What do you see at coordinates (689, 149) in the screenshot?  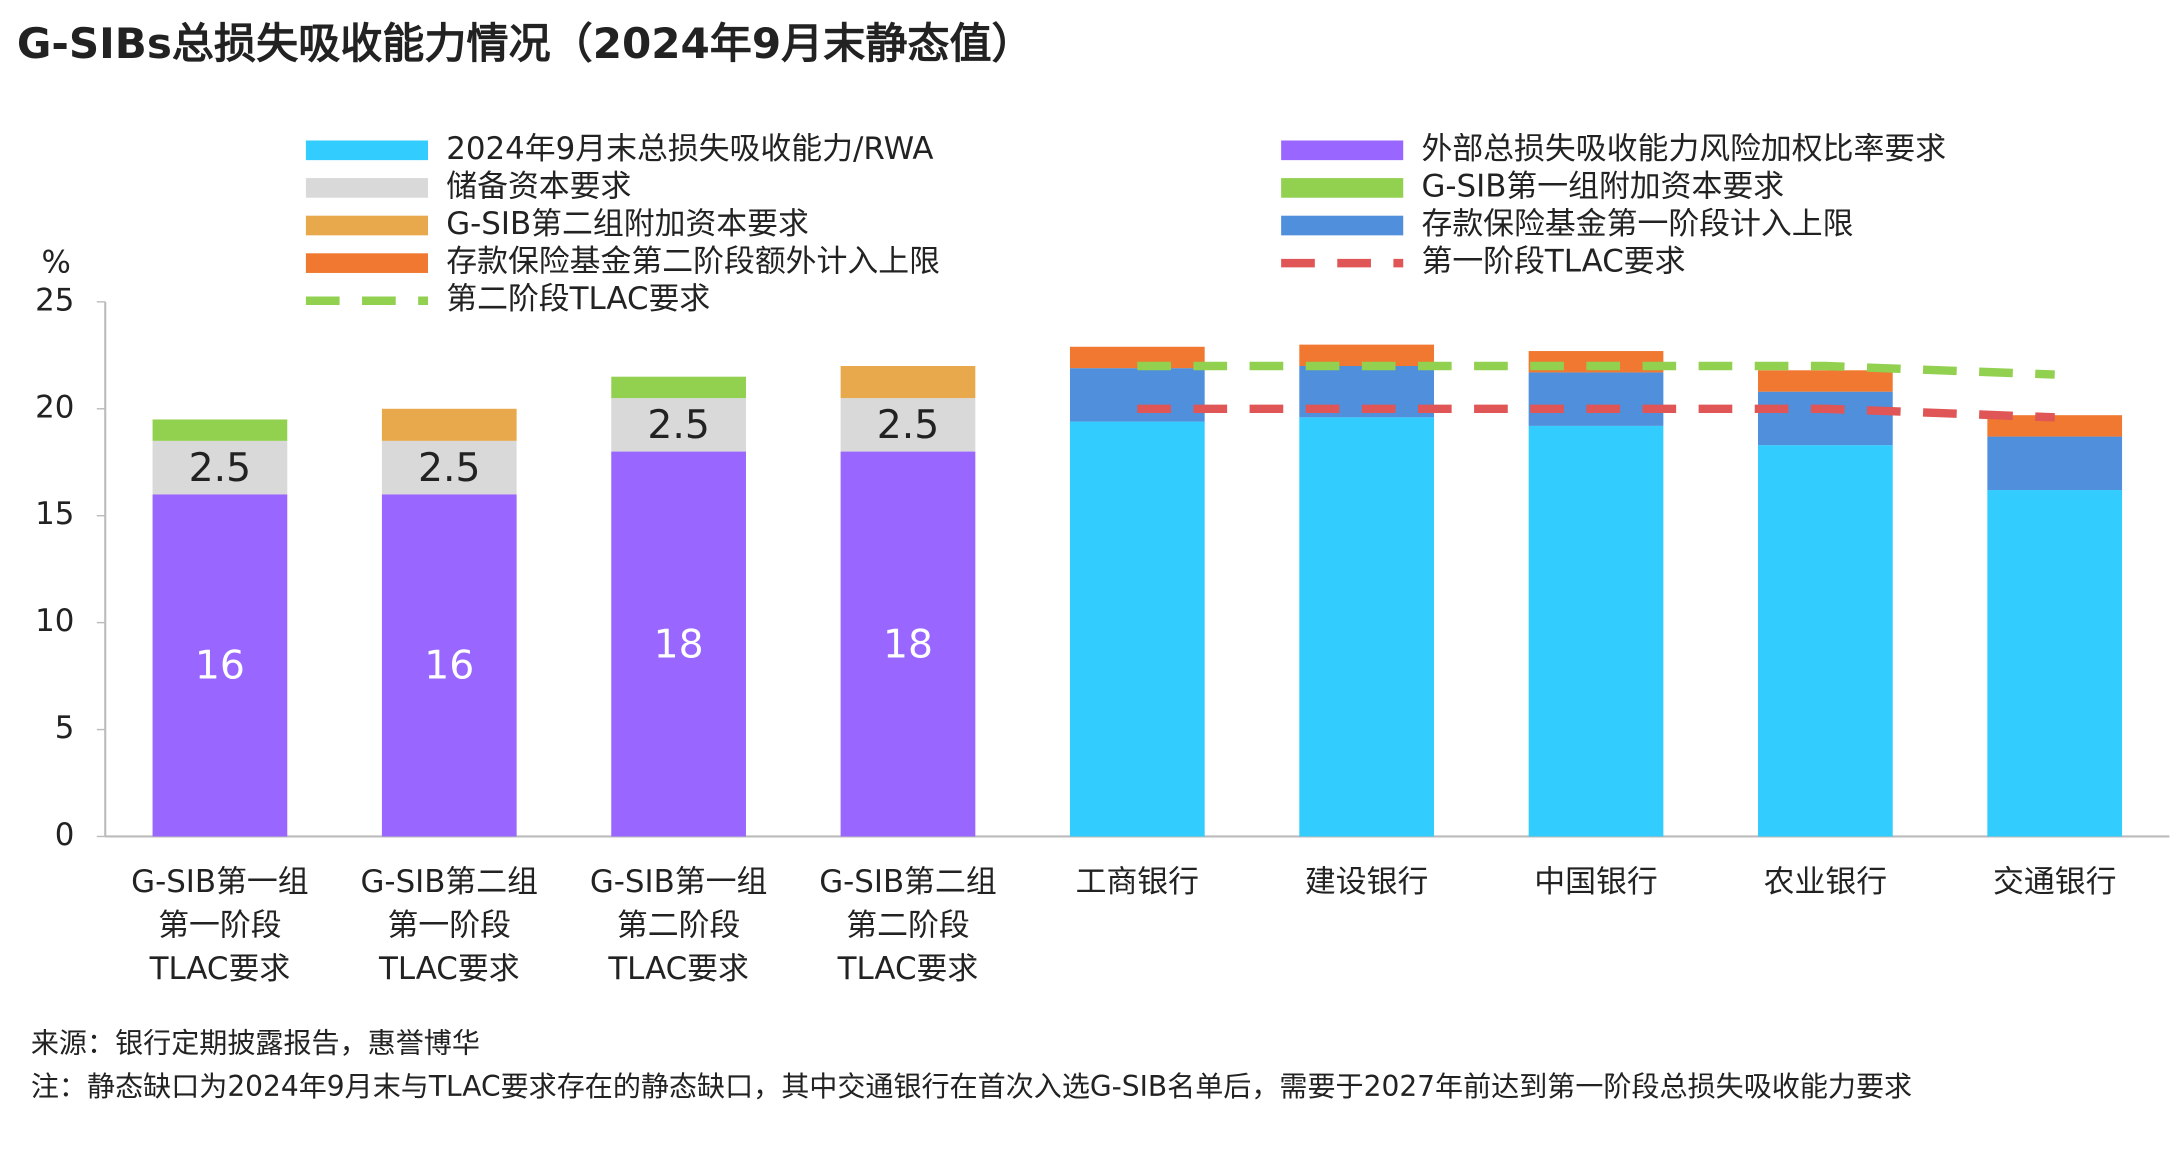 I see `legend-label: 2024年9月末总损失吸收能力/RWA` at bounding box center [689, 149].